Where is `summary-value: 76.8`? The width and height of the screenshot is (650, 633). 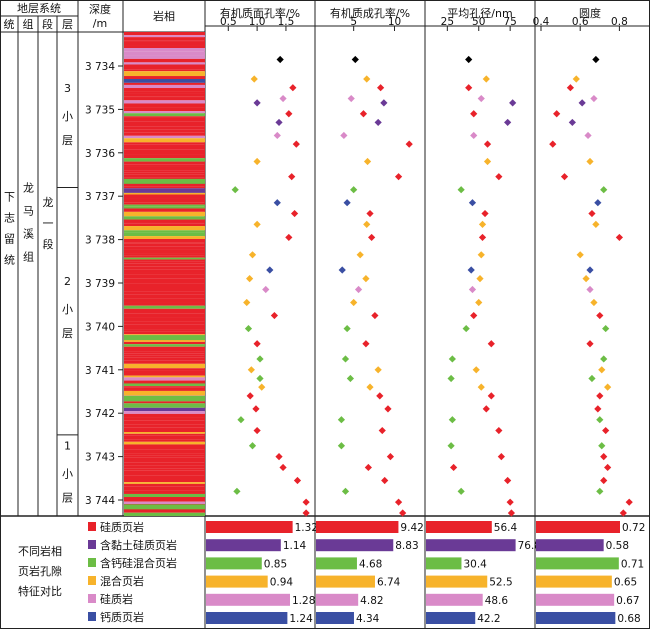 summary-value: 76.8 is located at coordinates (529, 546).